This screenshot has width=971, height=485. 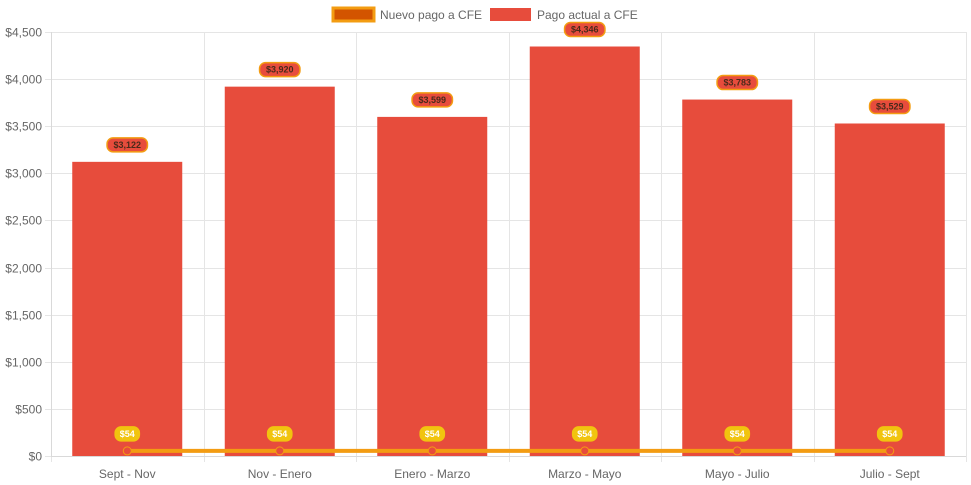 I want to click on line-series, so click(x=508, y=451).